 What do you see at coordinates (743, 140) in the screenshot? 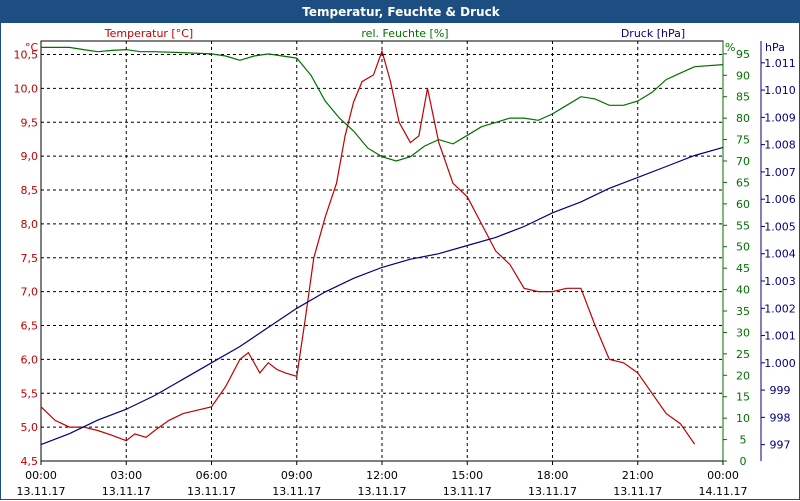
I see `humidity-tick-label: 75` at bounding box center [743, 140].